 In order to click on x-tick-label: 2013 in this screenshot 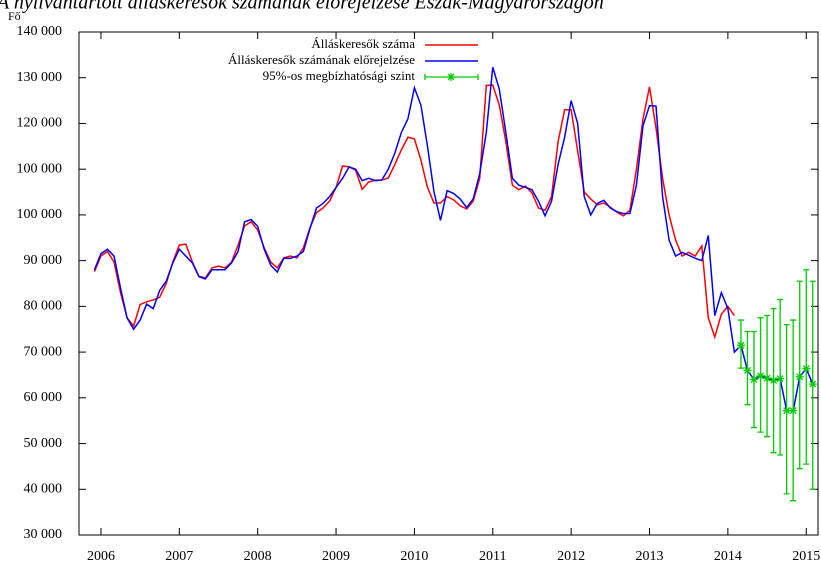, I will do `click(650, 556)`.